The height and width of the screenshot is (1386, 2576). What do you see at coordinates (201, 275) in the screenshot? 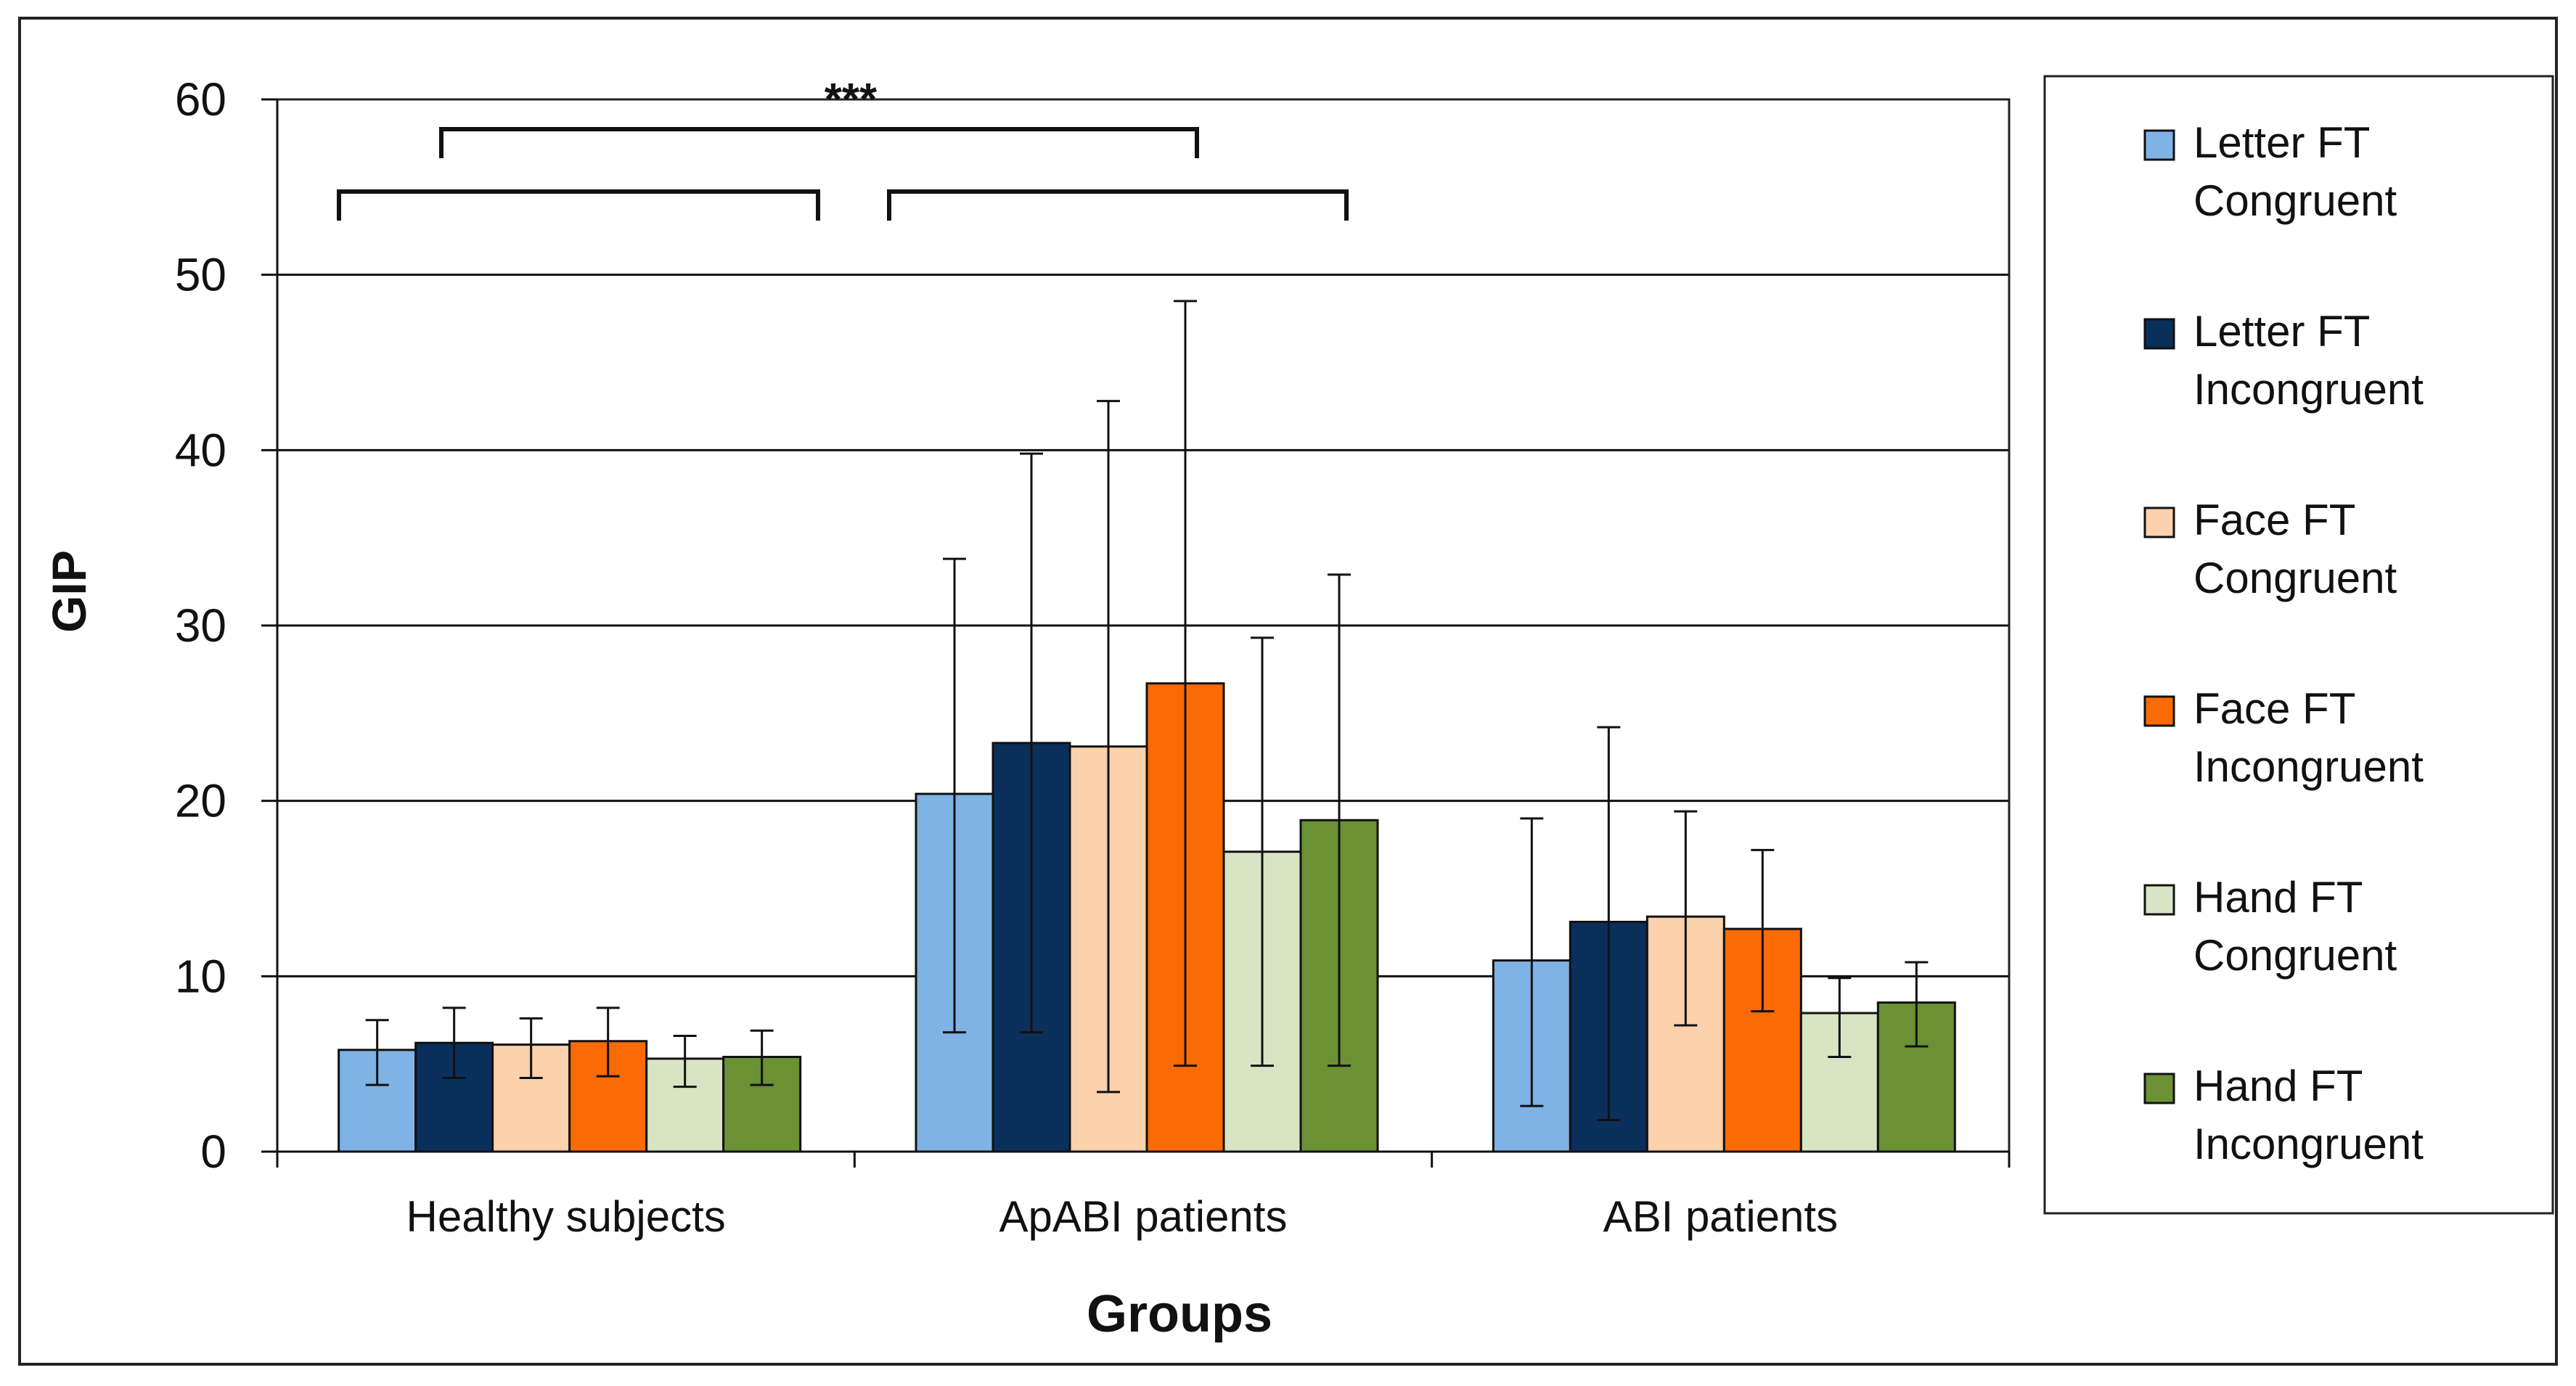
I see `y-tick-label: 50` at bounding box center [201, 275].